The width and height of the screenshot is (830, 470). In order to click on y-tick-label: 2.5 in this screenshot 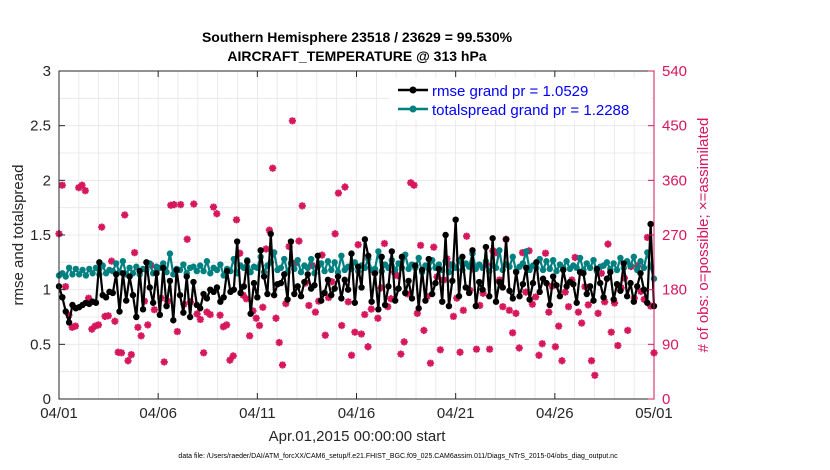, I will do `click(40, 126)`.